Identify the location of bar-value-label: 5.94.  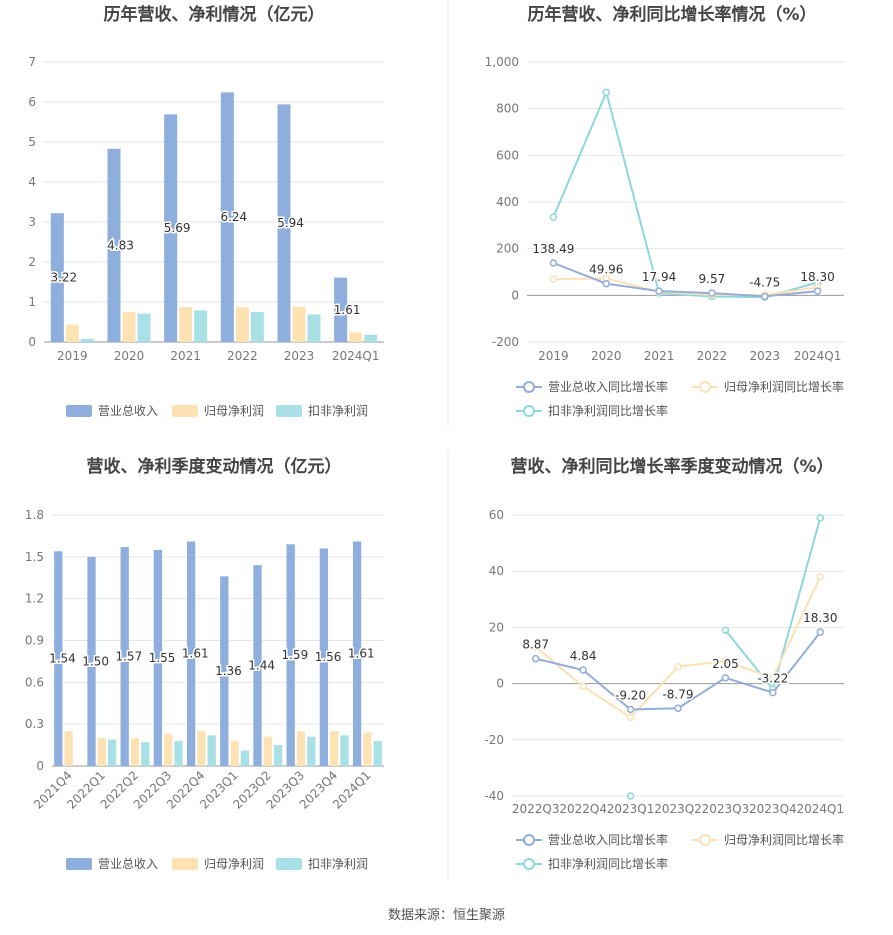
(290, 223).